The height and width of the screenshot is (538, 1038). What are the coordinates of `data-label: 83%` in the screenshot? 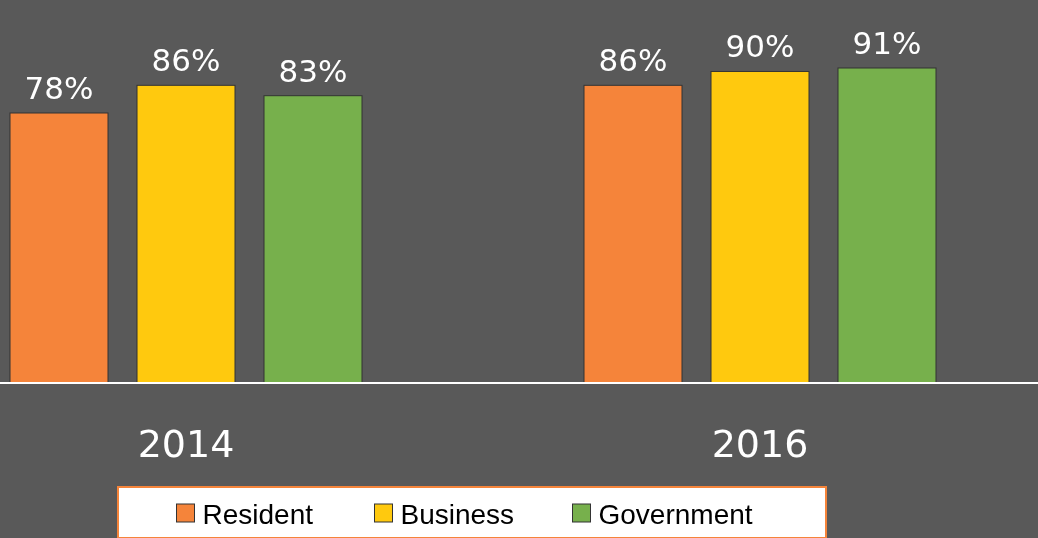 It's located at (313, 70).